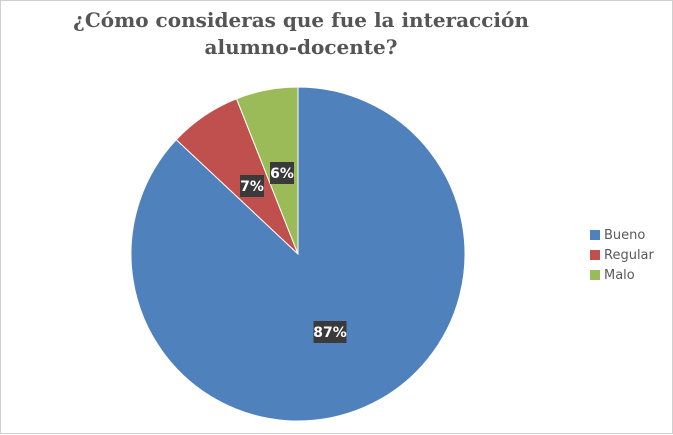  Describe the element at coordinates (629, 255) in the screenshot. I see `legend-label: Regular` at that location.